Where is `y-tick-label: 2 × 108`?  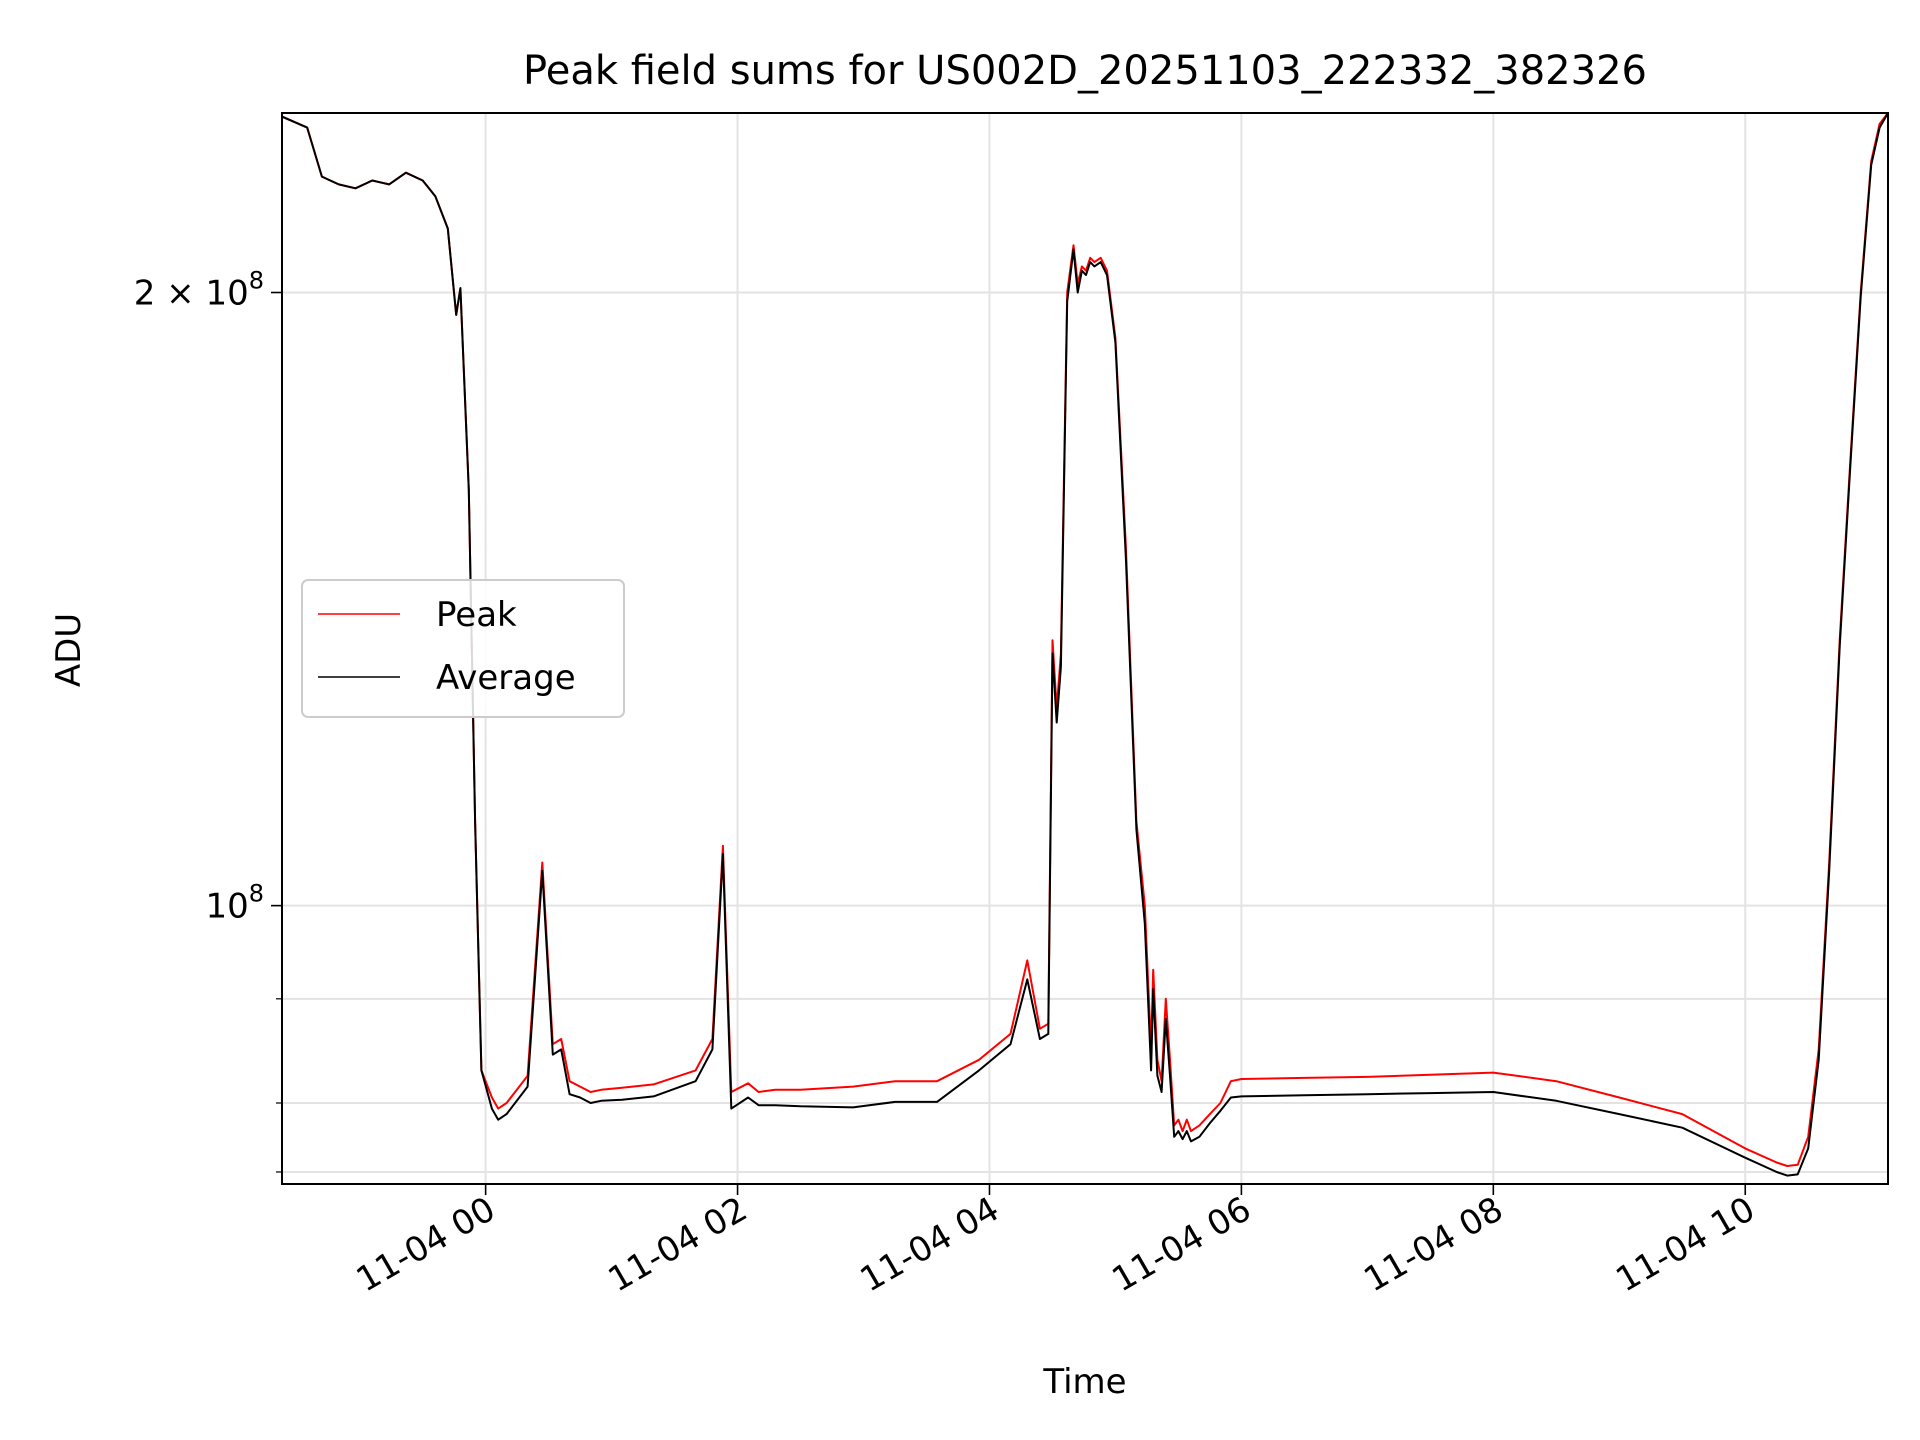
y-tick-label: 2 × 108 is located at coordinates (199, 290).